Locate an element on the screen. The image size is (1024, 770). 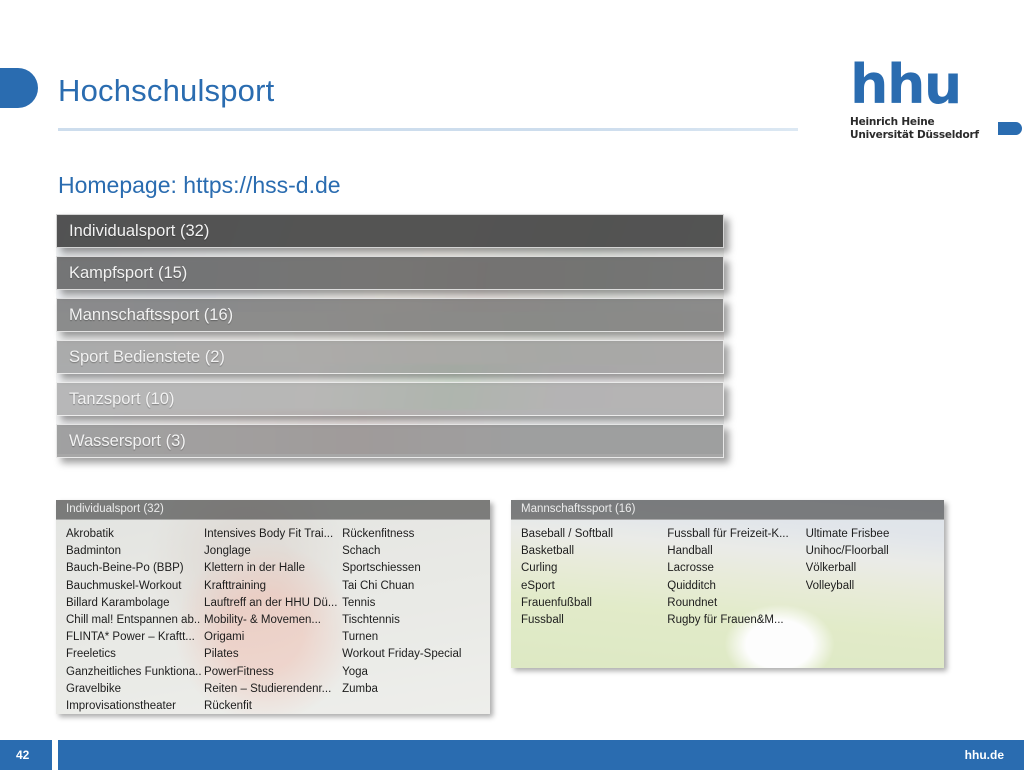
list-item: Ganzheitliches Funktiona.. is located at coordinates (134, 671).